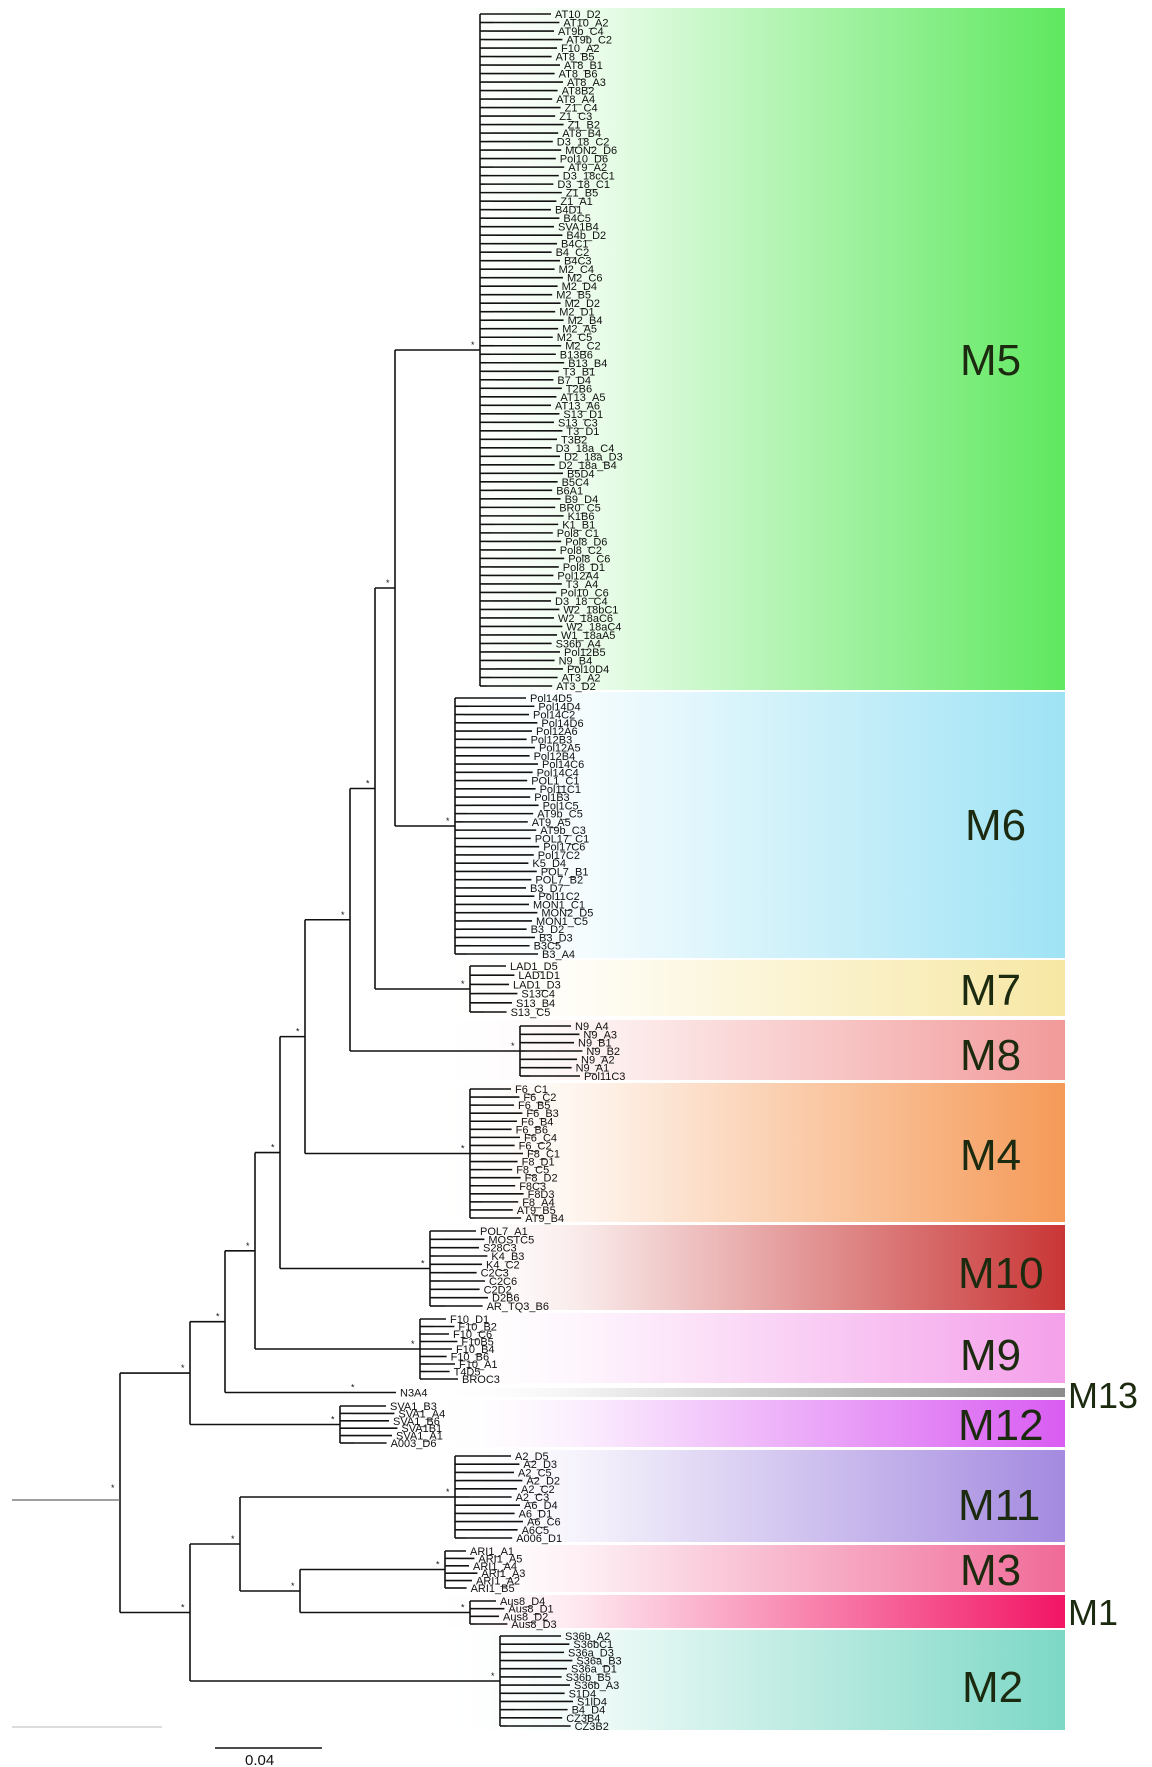  I want to click on leaf-label: B4C1, so click(575, 245).